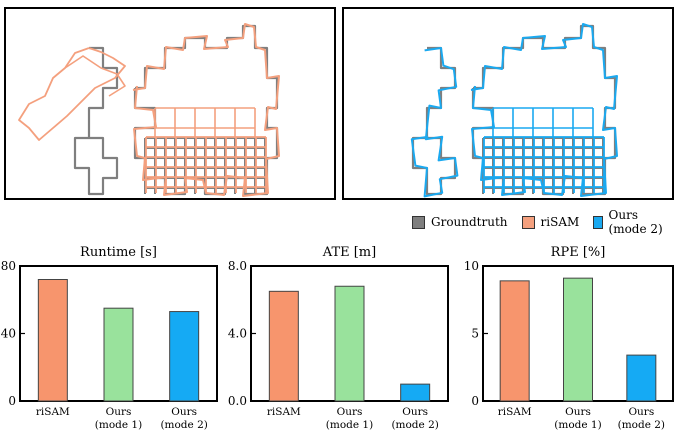  I want to click on y-tick-label: 5, so click(475, 334).